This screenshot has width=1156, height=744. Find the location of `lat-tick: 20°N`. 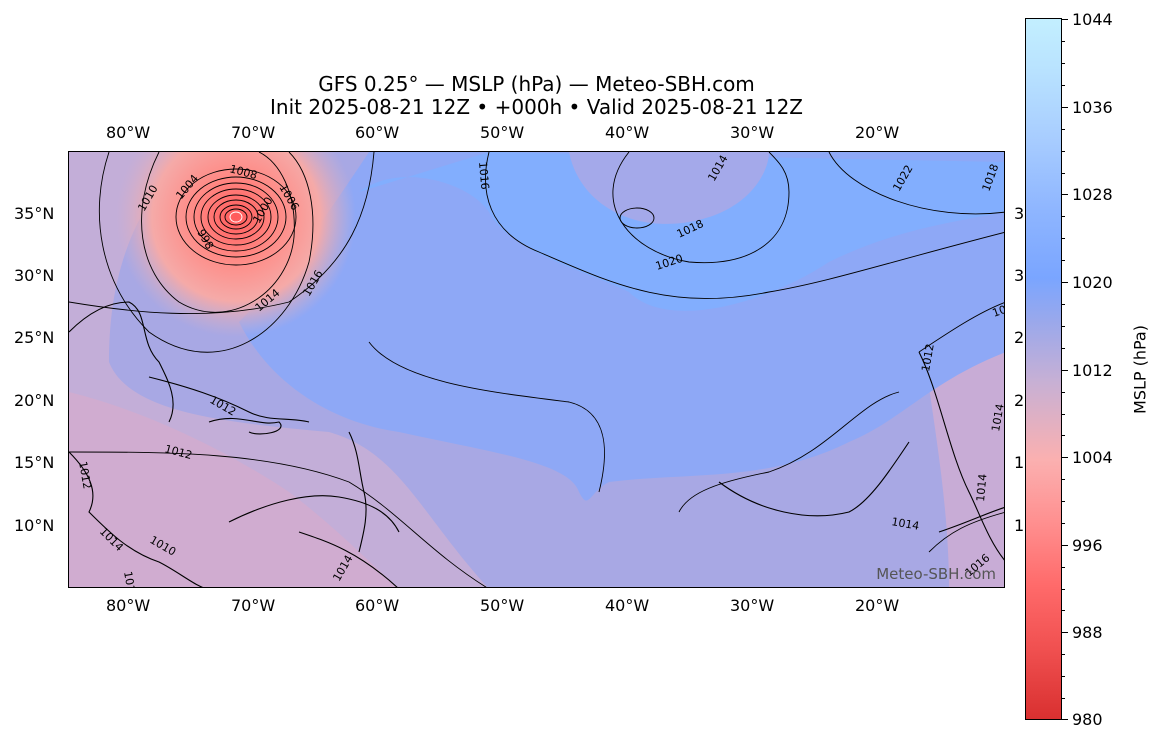

lat-tick: 20°N is located at coordinates (34, 400).